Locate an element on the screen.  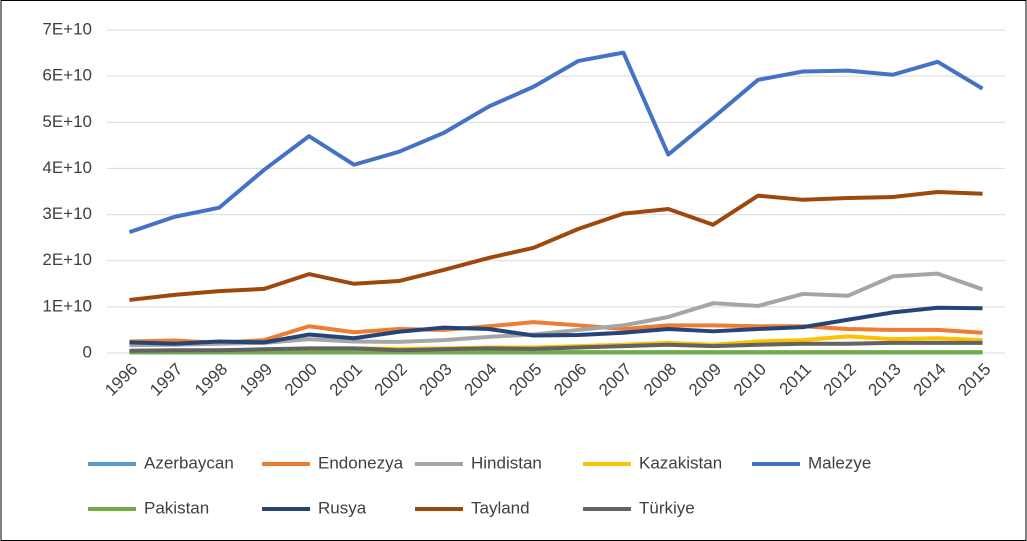
legend-label: Tayland is located at coordinates (500, 507).